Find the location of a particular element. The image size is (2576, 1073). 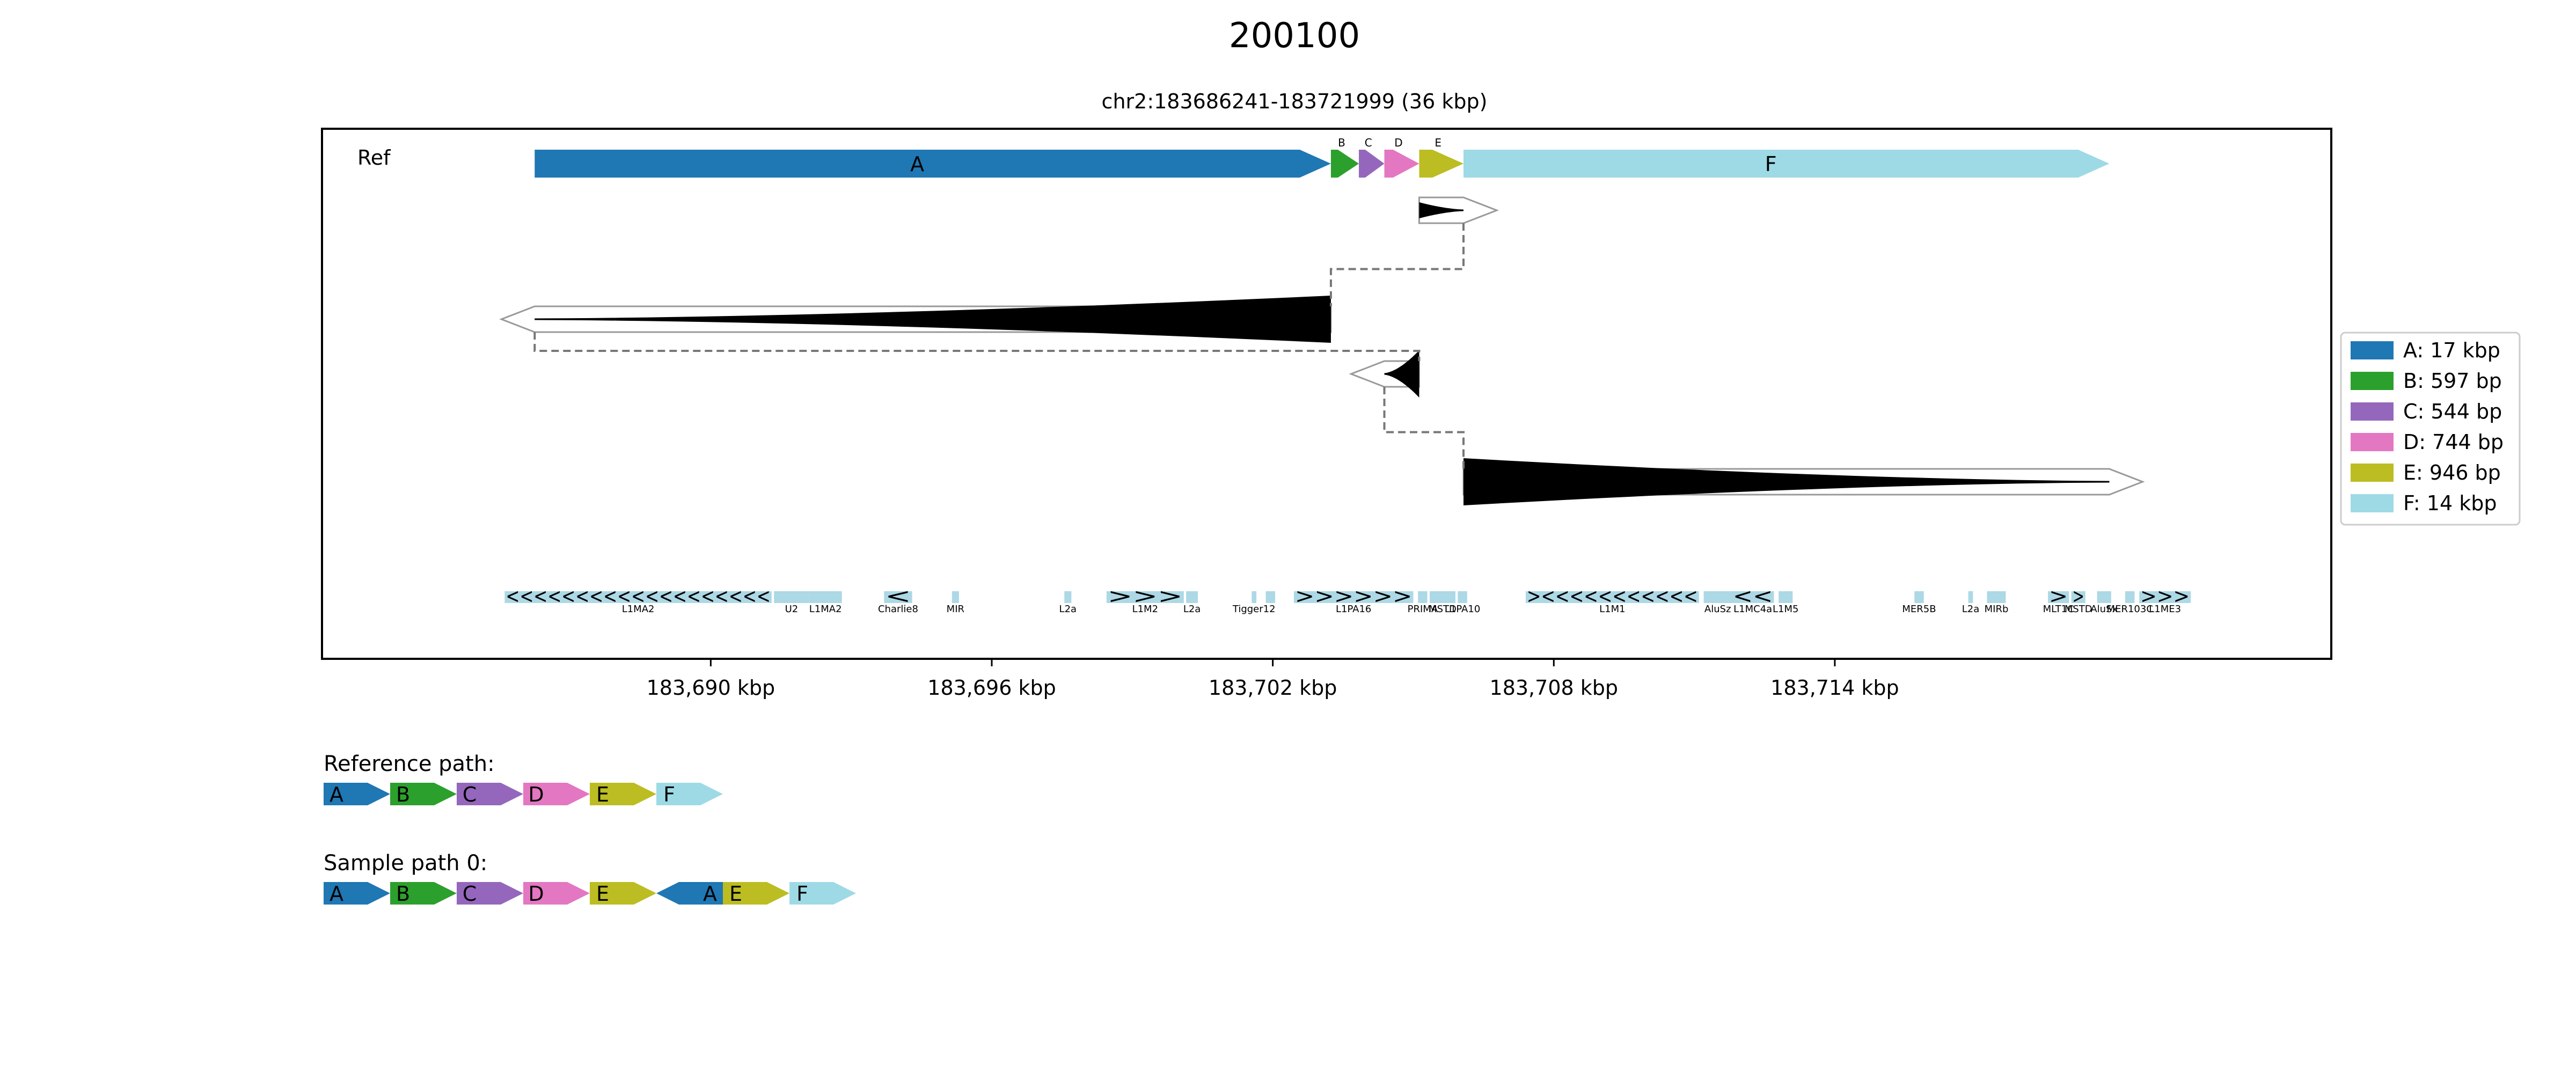

x-tick-label: 183,714 kbp is located at coordinates (1834, 688).